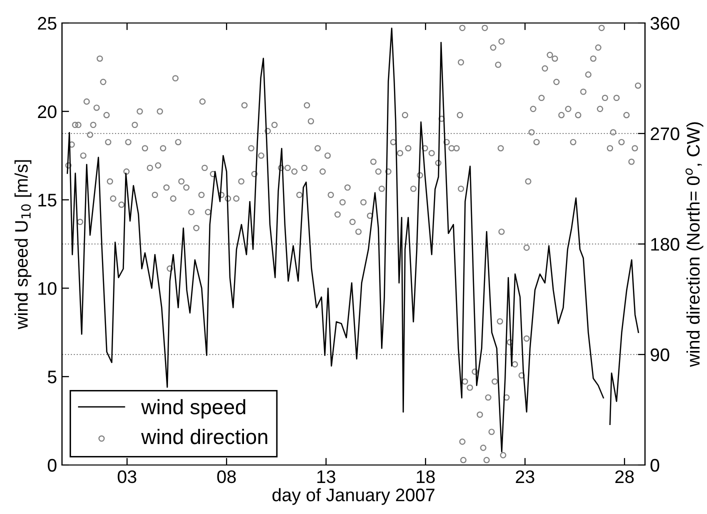  I want to click on y-axis-title: wind speed U$_{10}$ [m/s], so click(23, 245).